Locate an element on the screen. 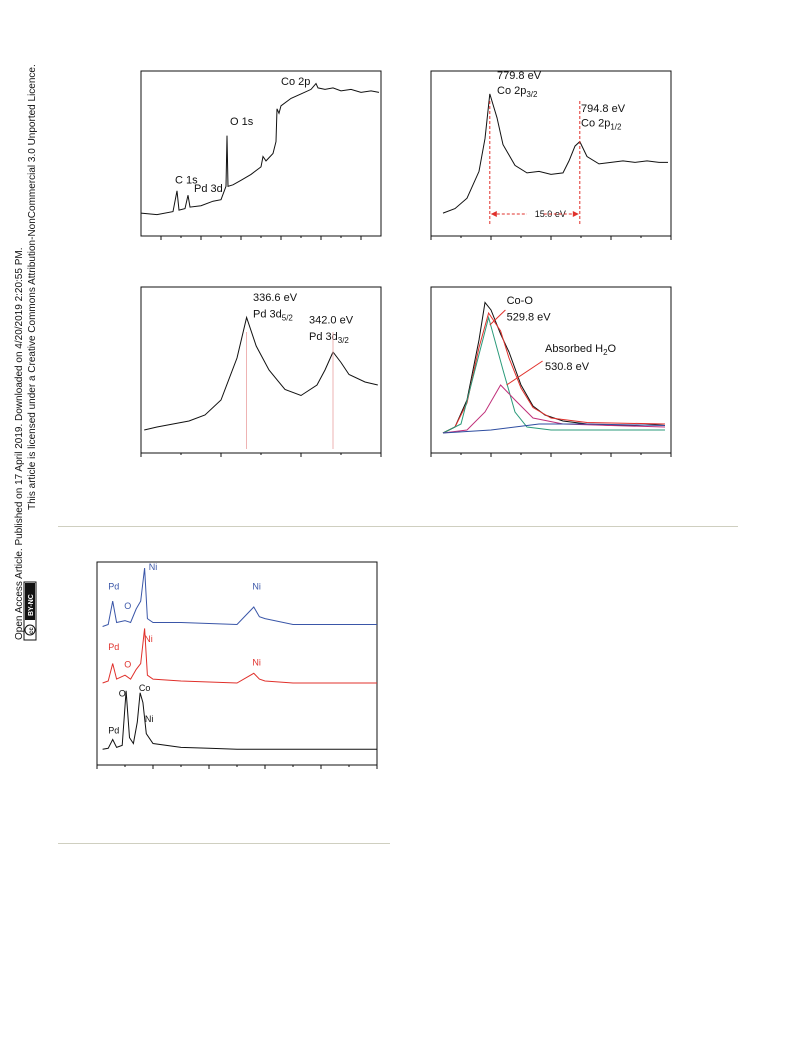 Image resolution: width=793 pixels, height=1039 pixels. cc-badge: cc BY-NC is located at coordinates (30, 611).